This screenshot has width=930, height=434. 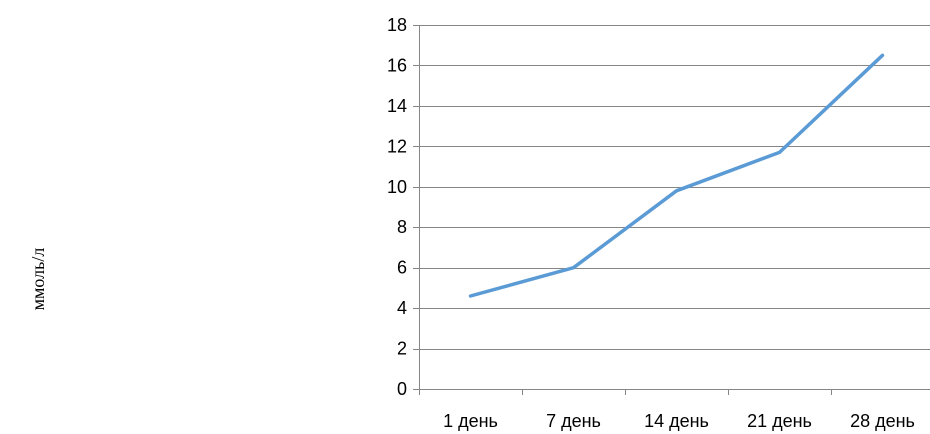 I want to click on y-tick-label: 10, so click(x=397, y=187).